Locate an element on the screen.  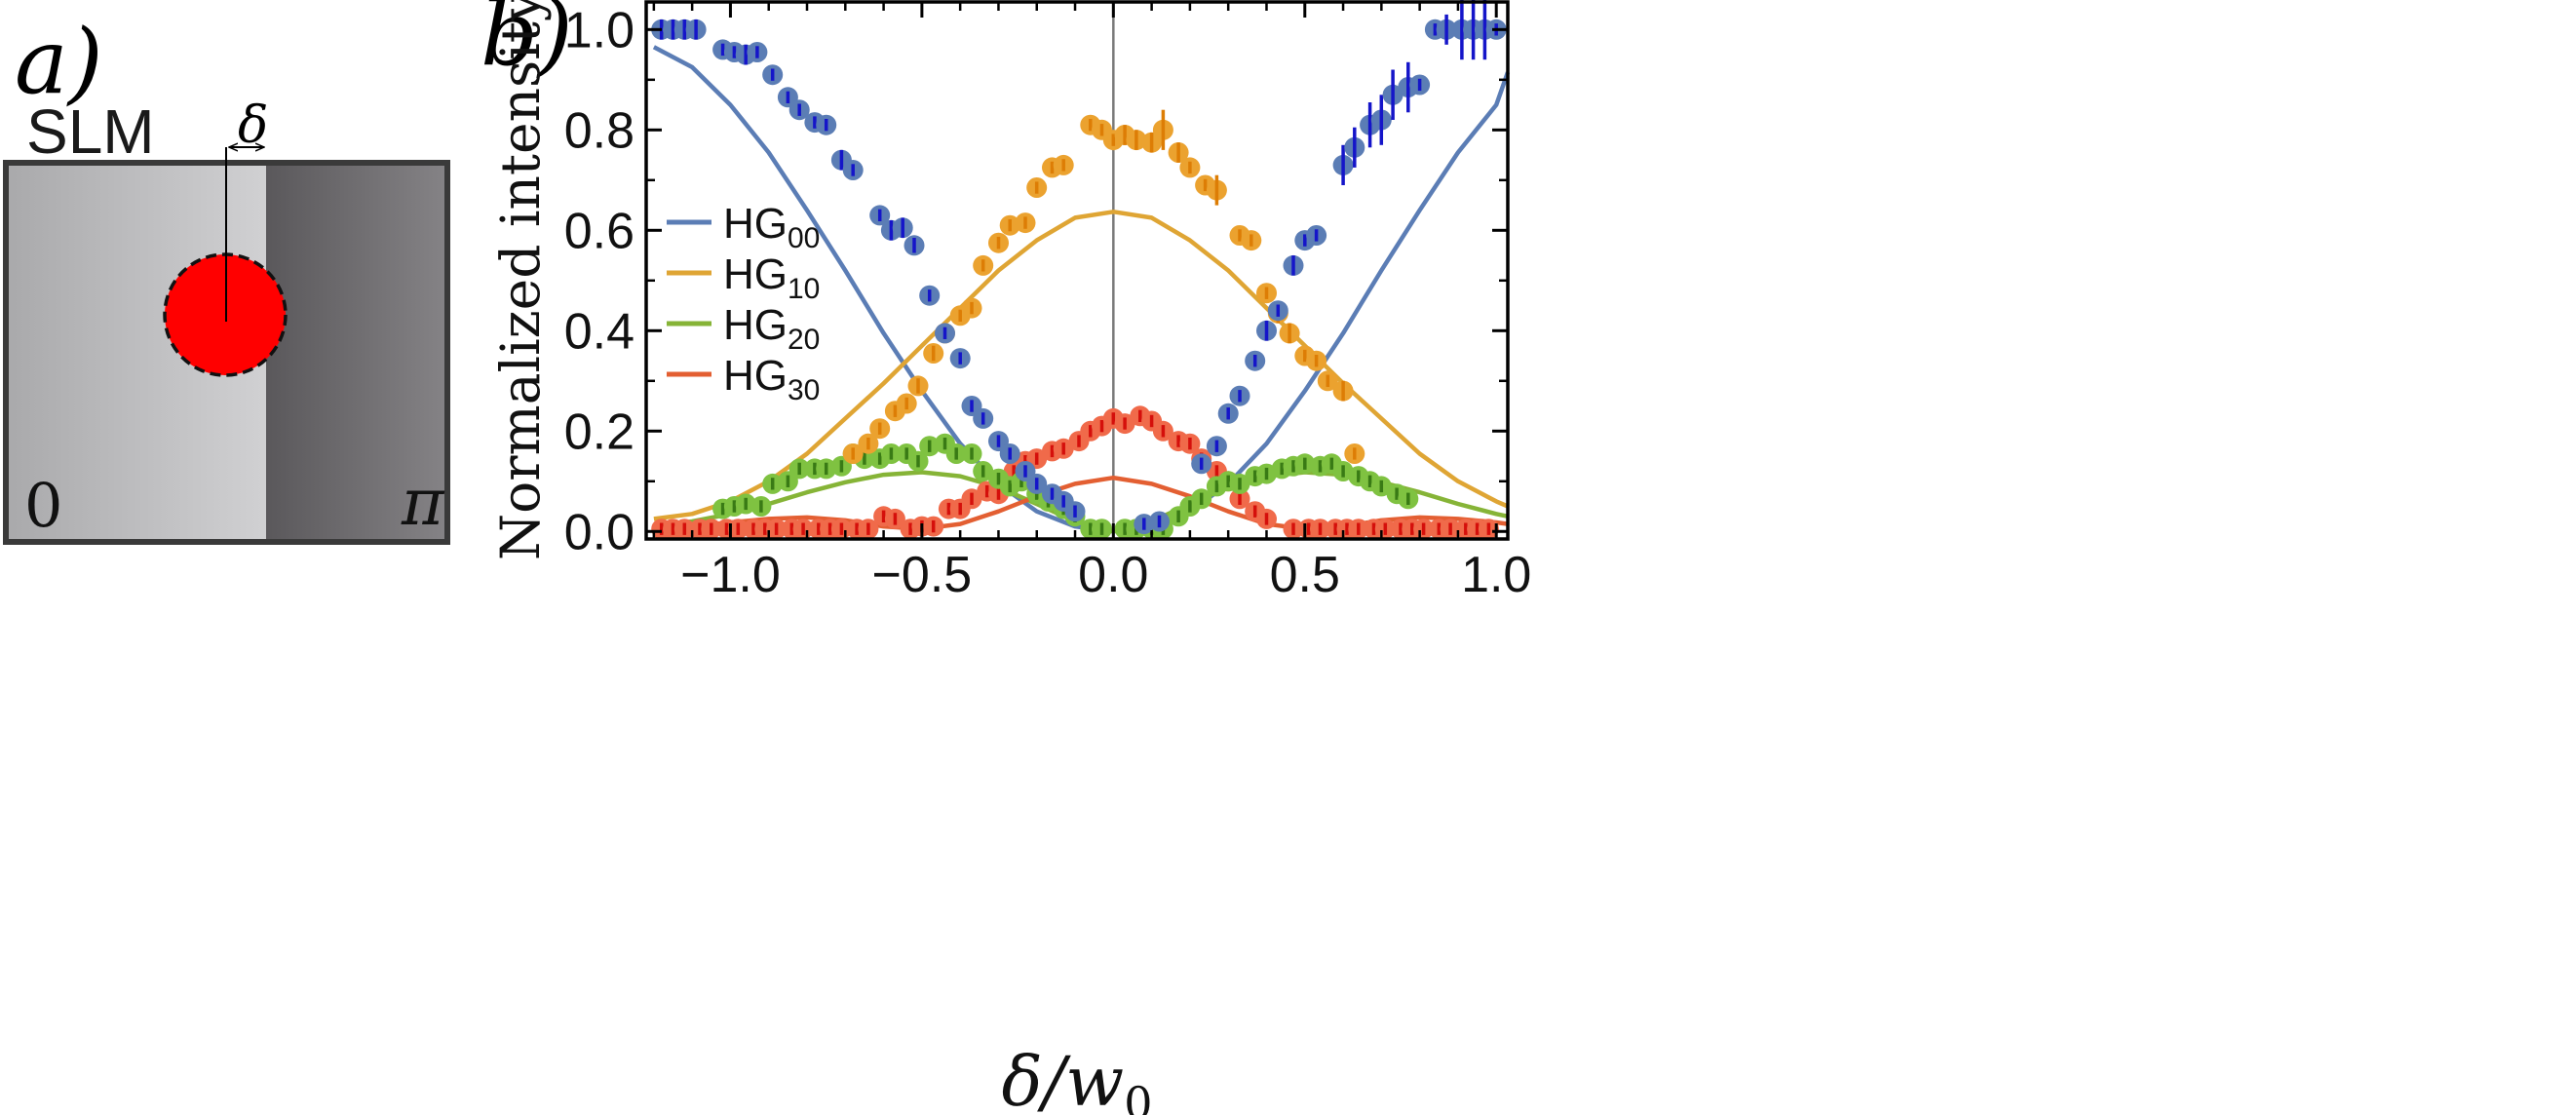
legend-label-hg30: HG30 is located at coordinates (771, 379).